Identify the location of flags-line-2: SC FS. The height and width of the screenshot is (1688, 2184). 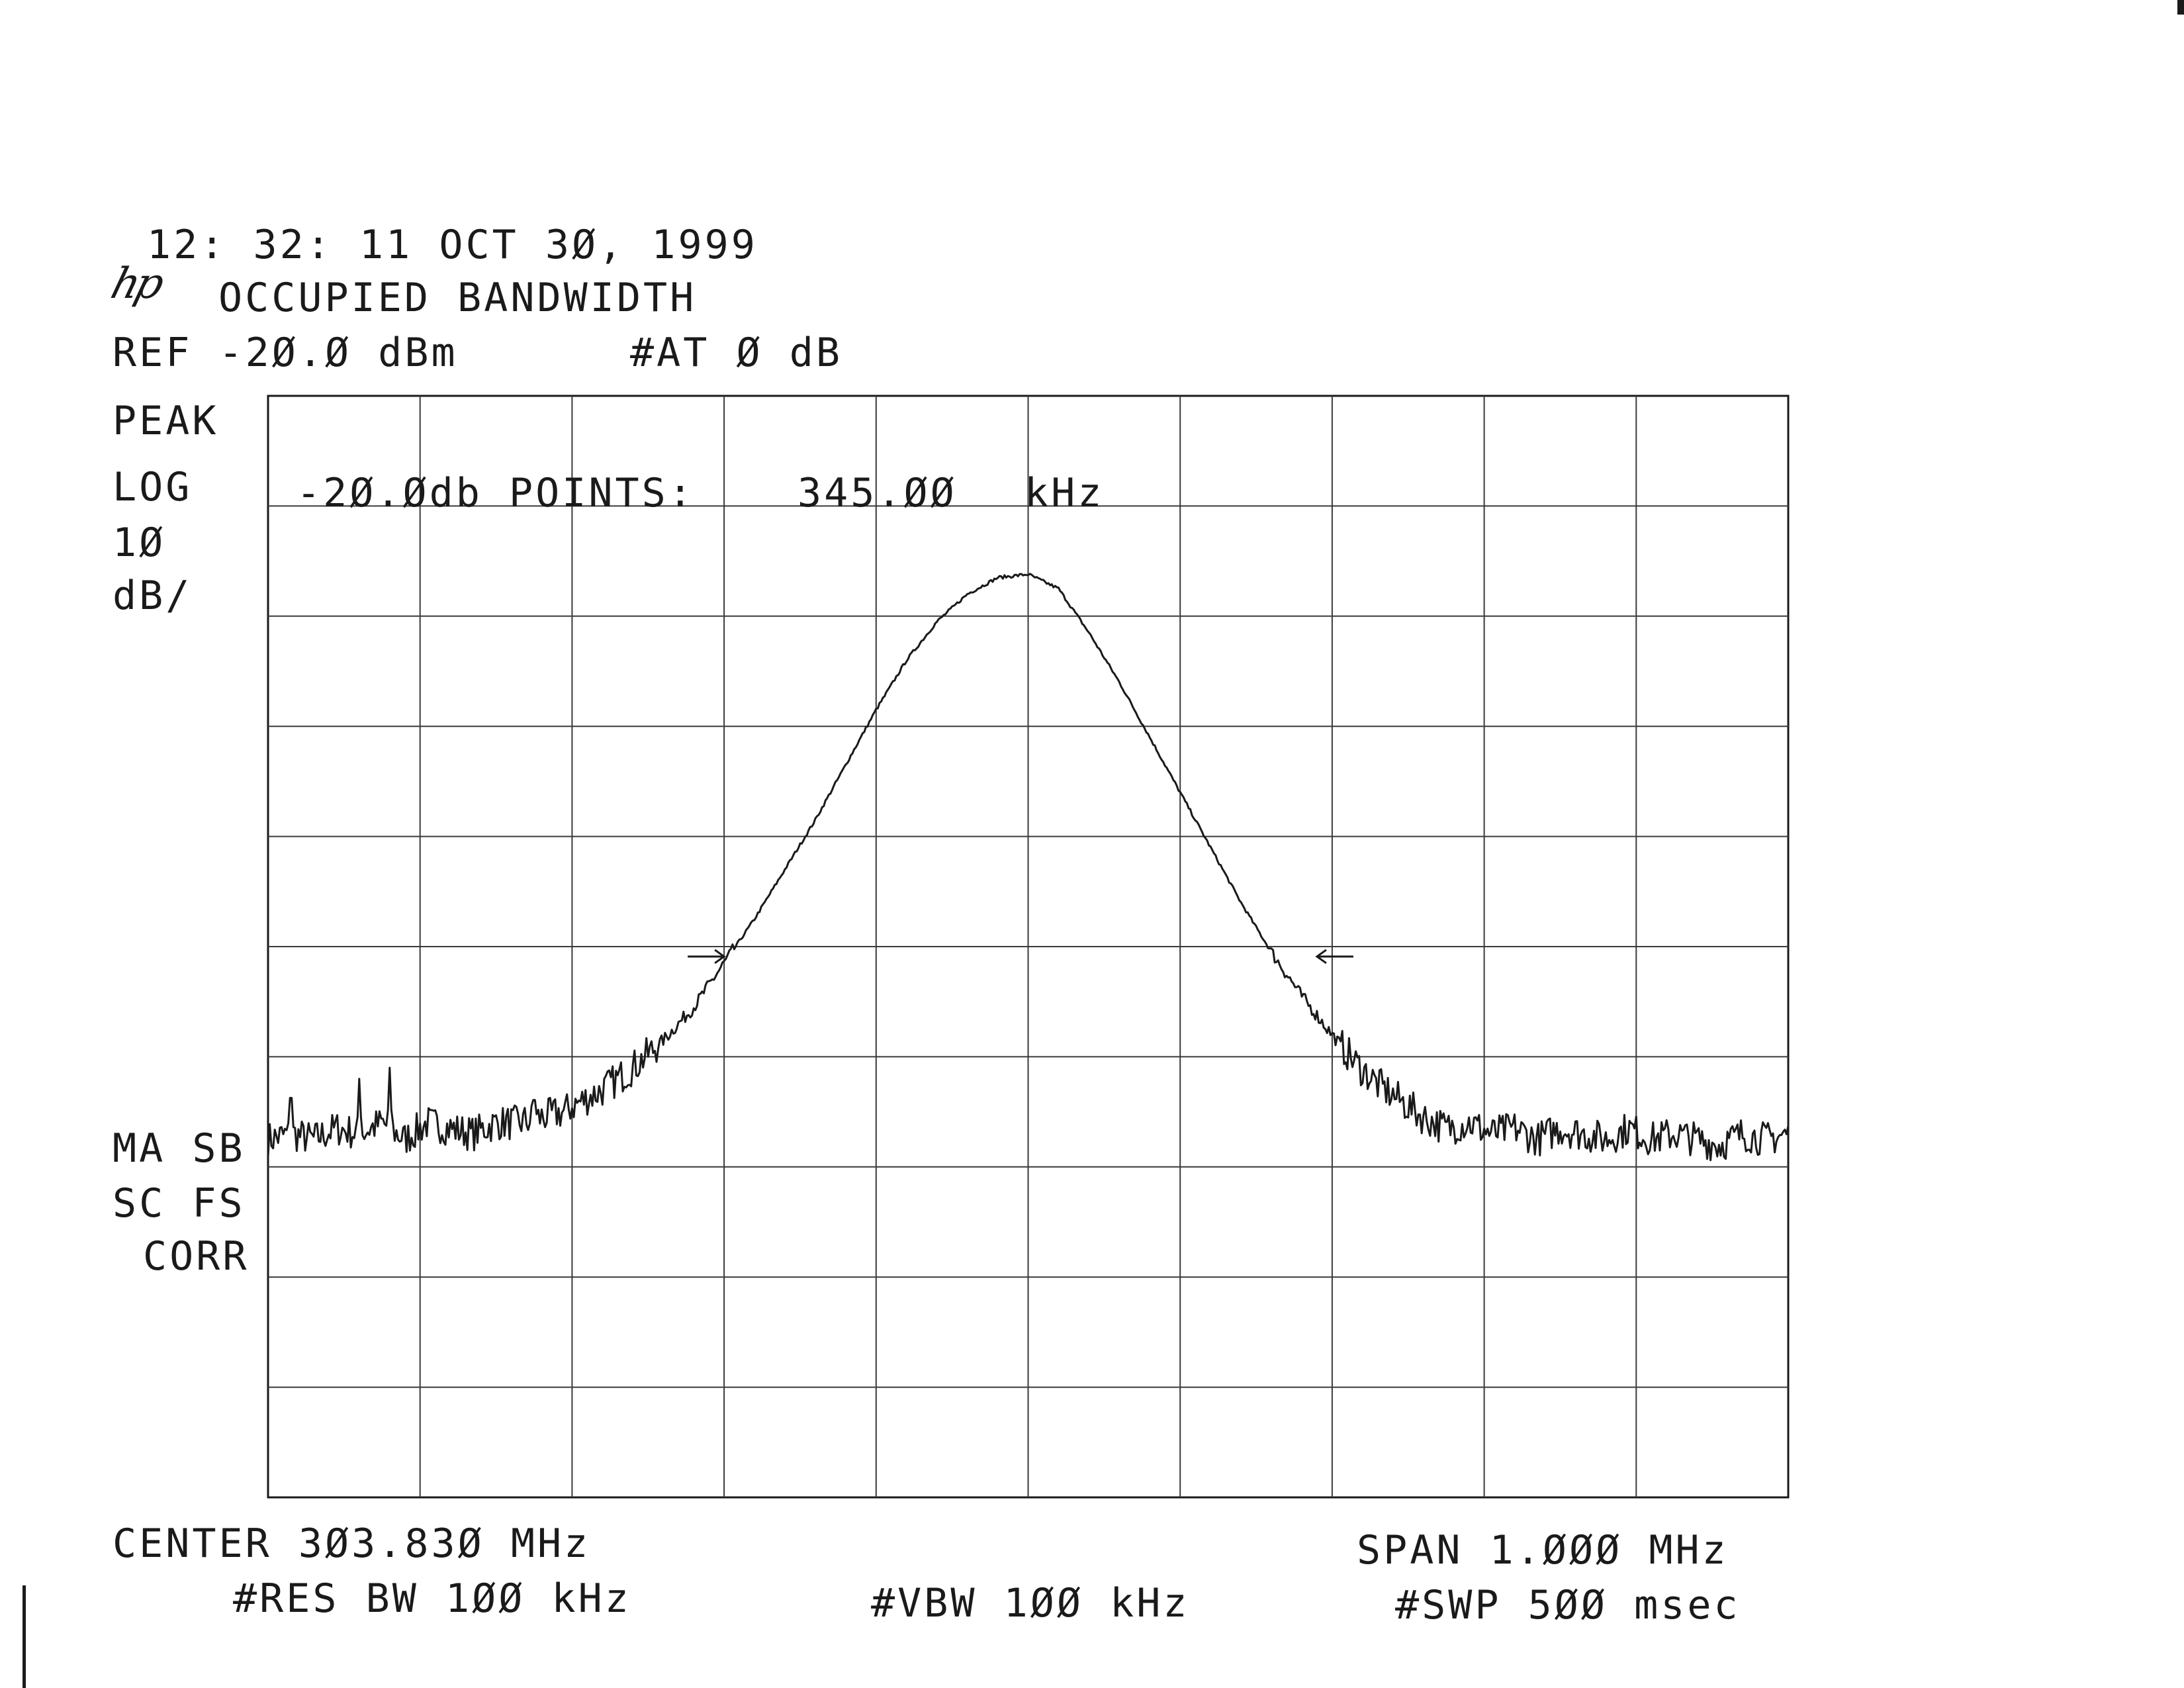
(179, 1203).